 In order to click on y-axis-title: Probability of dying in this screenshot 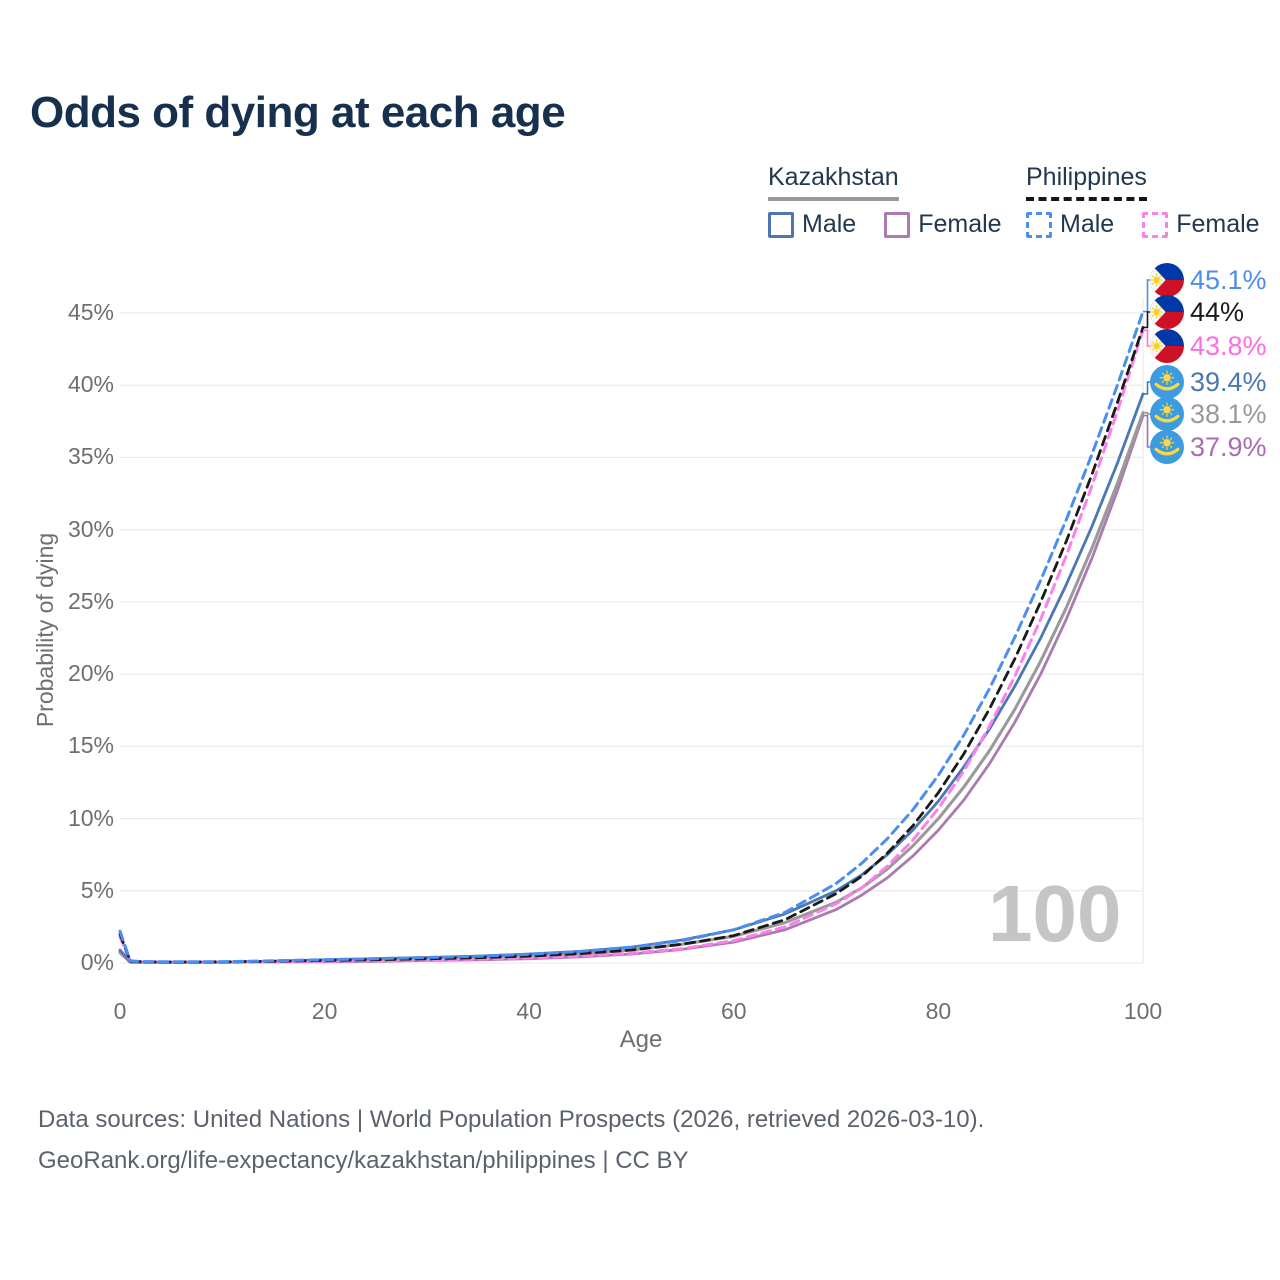, I will do `click(45, 630)`.